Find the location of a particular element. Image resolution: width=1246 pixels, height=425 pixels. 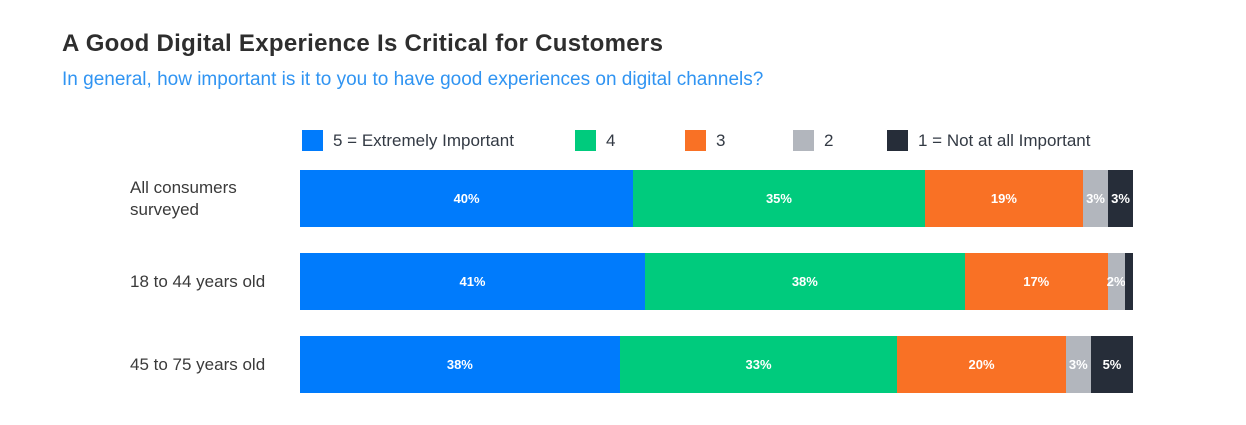

legend-item-5-extremely-important: 5 = Extremely Important is located at coordinates (408, 141).